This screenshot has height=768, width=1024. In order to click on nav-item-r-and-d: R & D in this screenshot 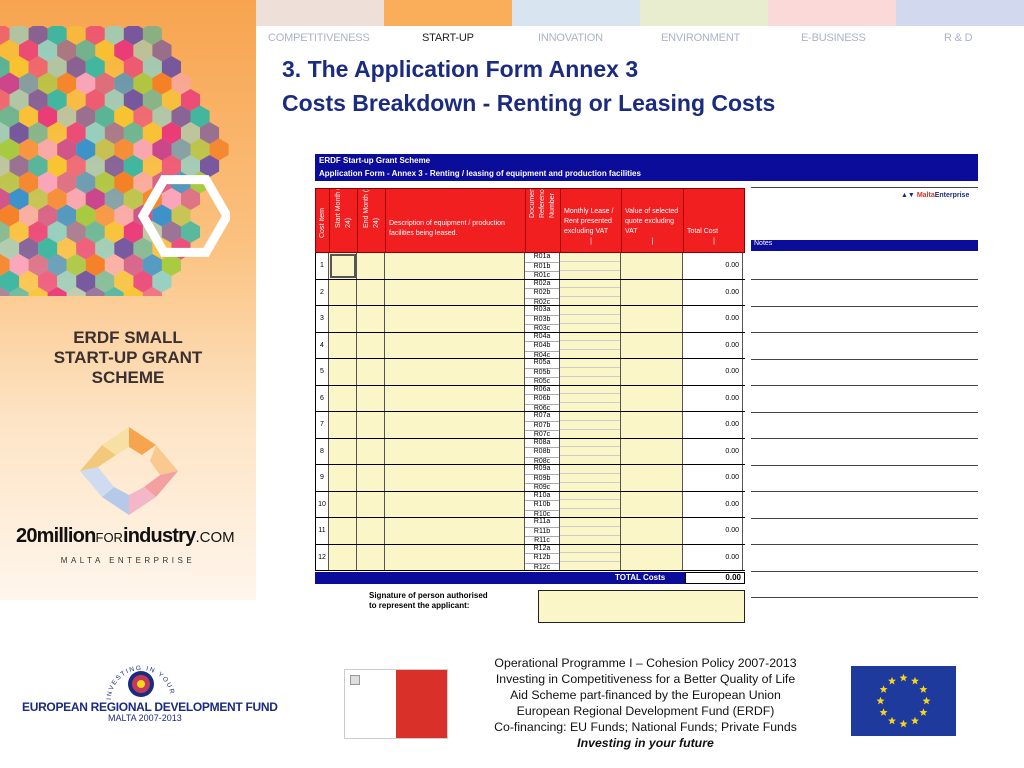, I will do `click(958, 38)`.